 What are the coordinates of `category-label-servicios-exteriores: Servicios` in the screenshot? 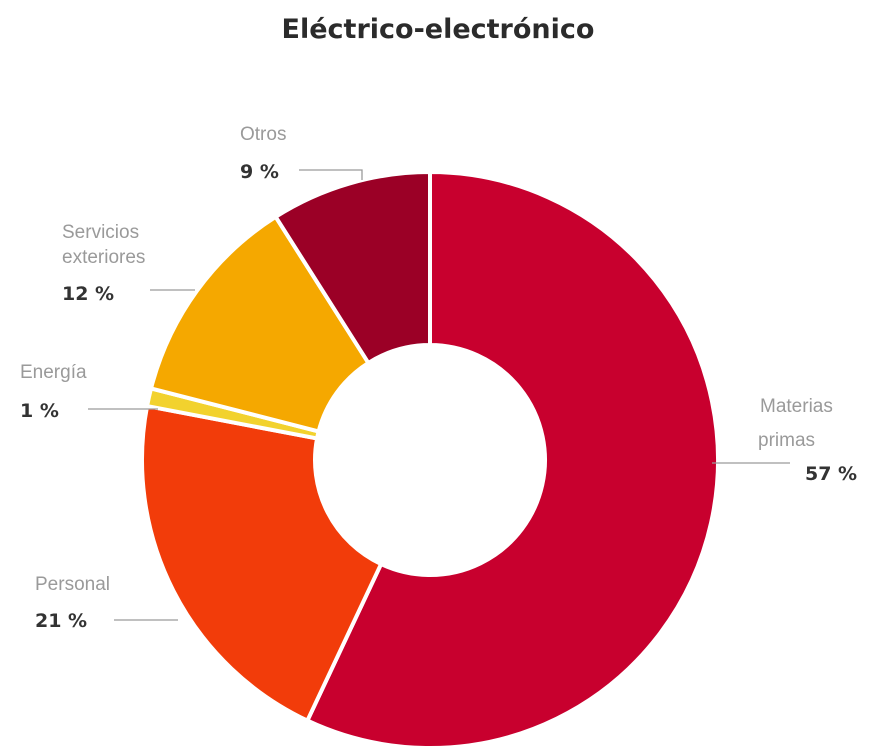 It's located at (100, 232).